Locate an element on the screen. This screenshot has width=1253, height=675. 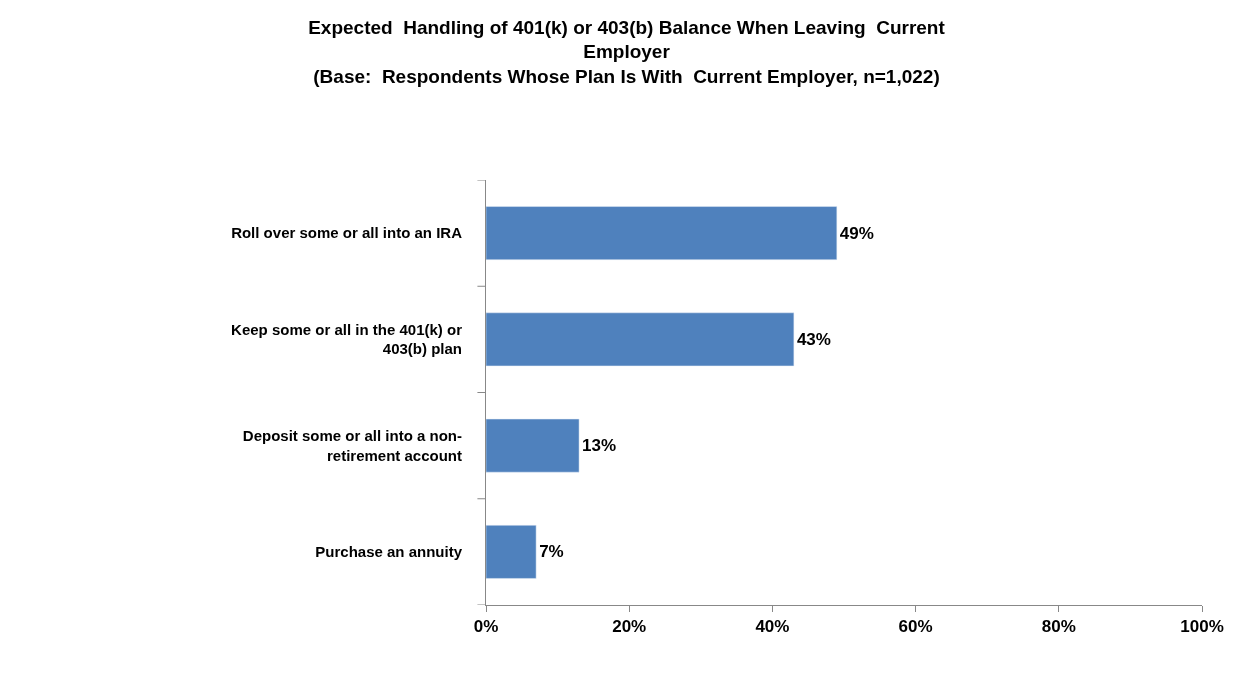
data-label: 7% is located at coordinates (551, 552).